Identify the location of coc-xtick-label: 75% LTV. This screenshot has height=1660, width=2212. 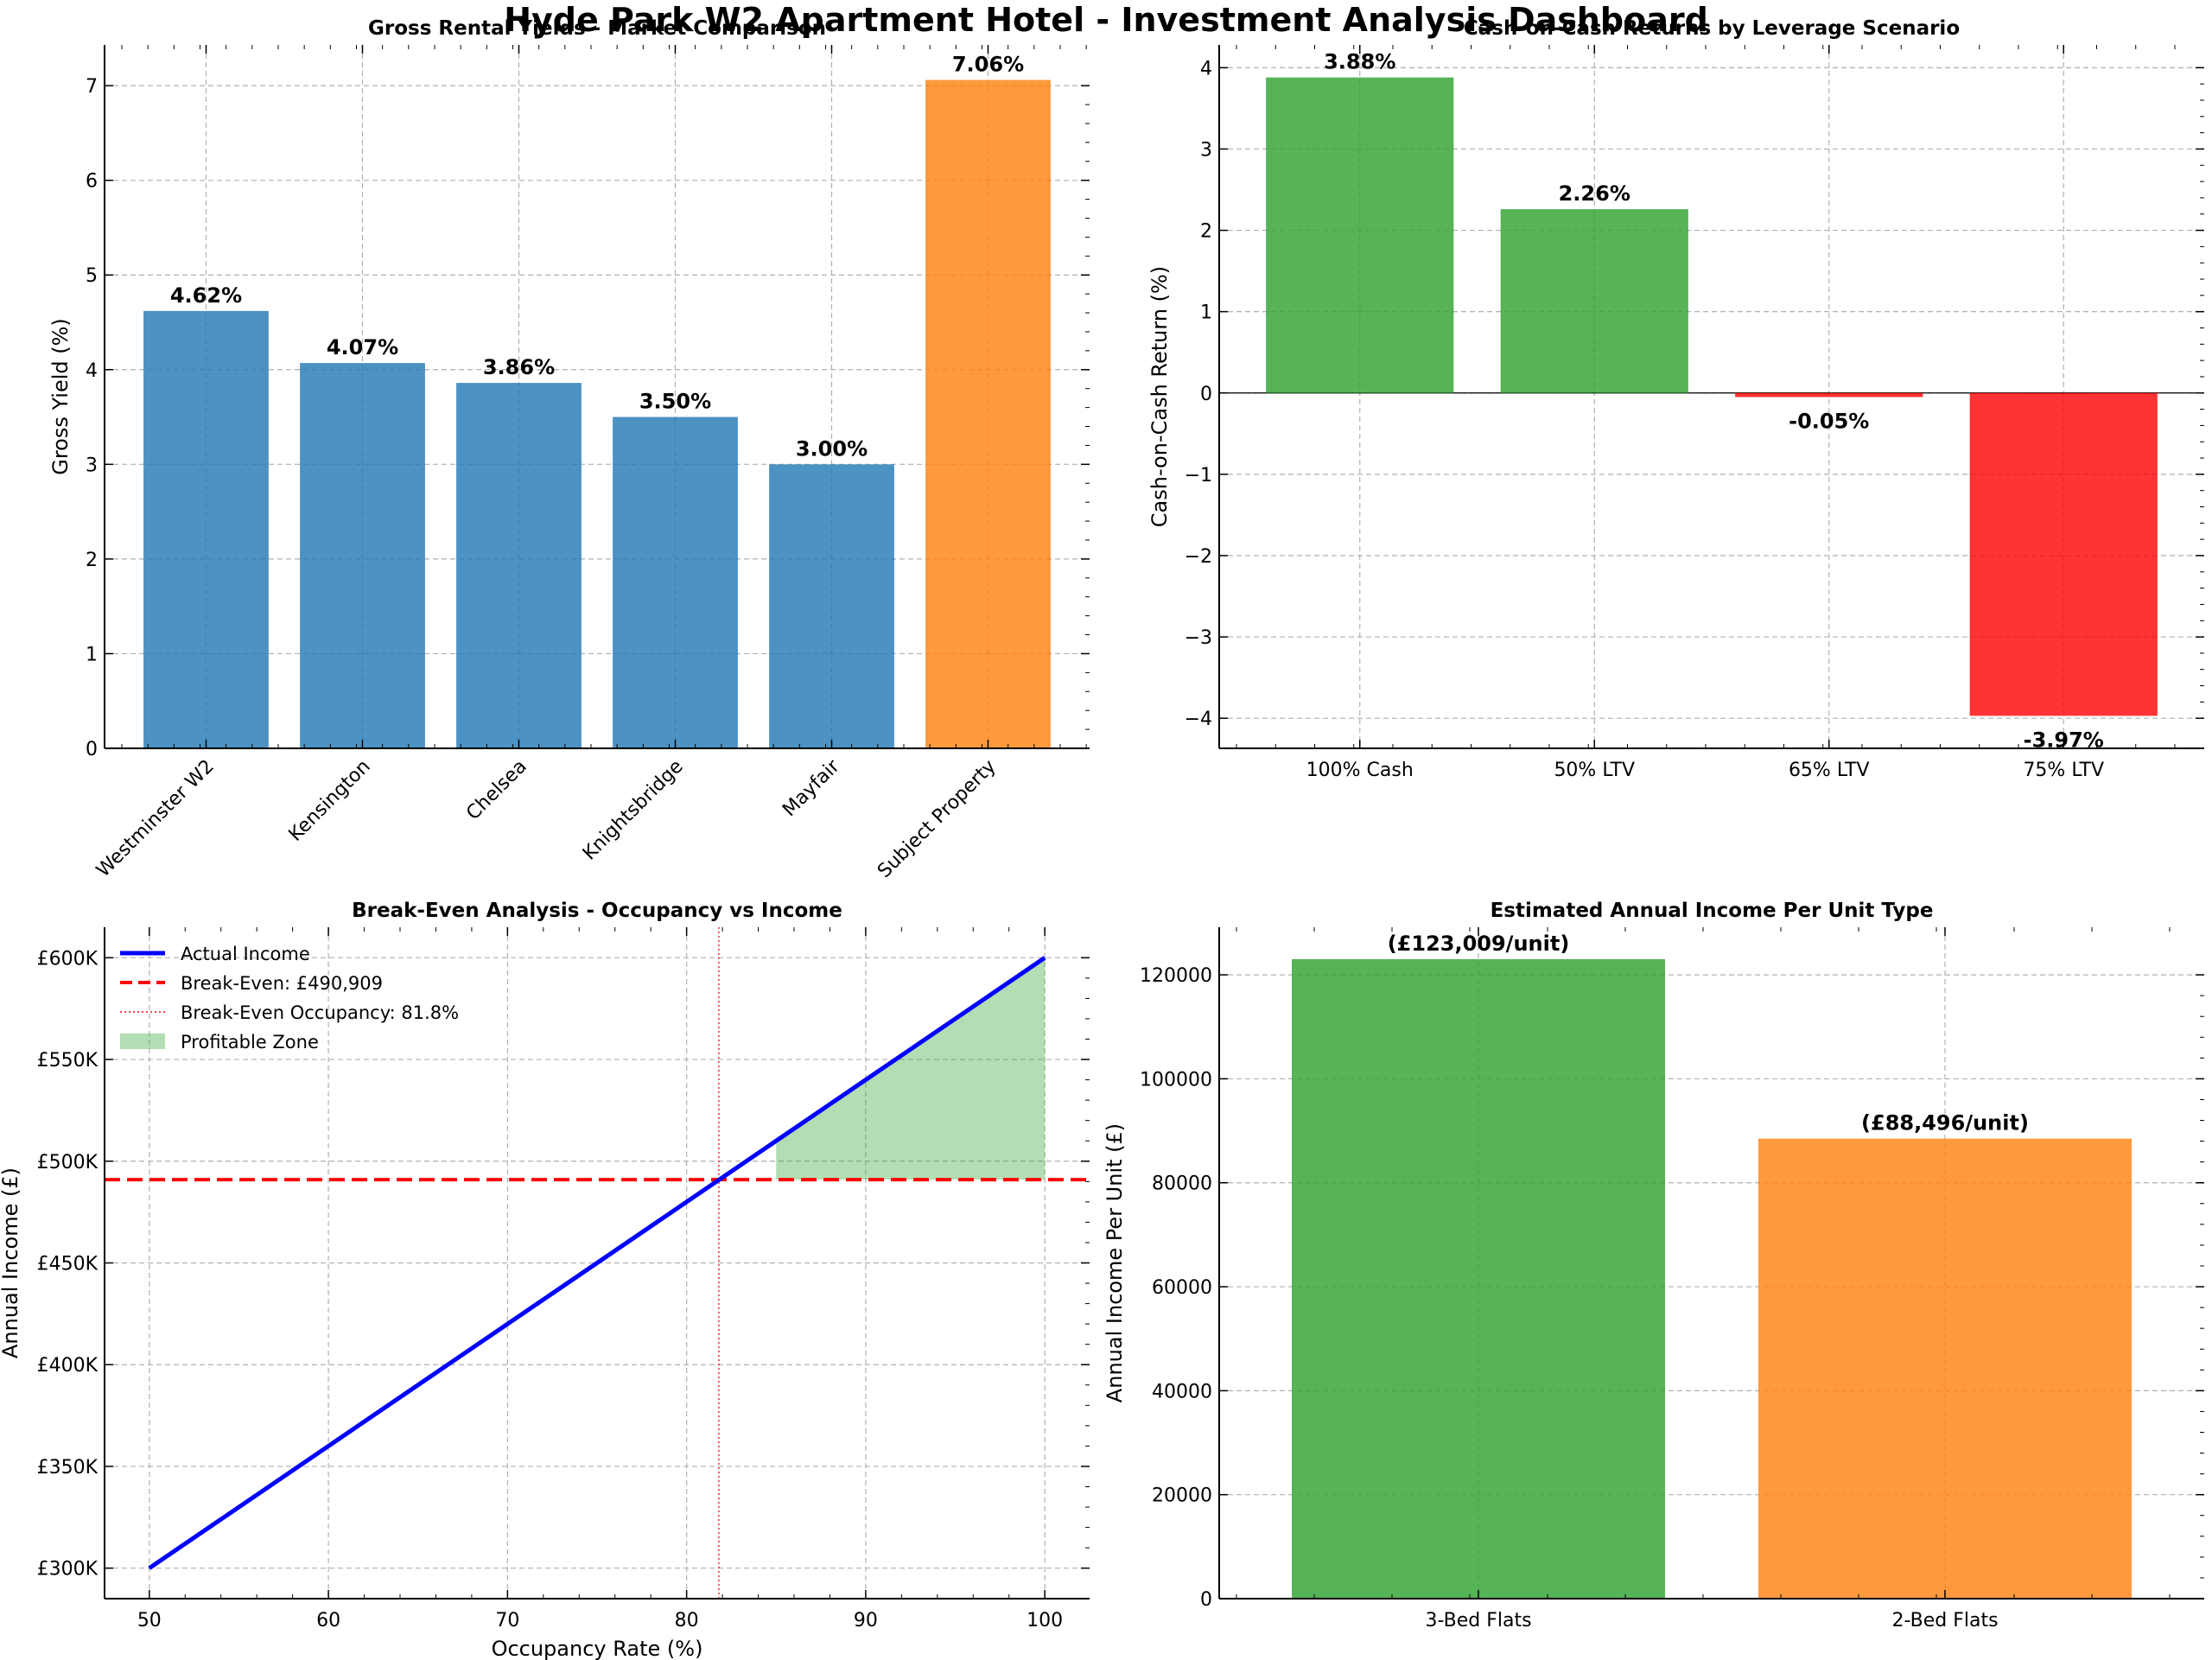
(2063, 770).